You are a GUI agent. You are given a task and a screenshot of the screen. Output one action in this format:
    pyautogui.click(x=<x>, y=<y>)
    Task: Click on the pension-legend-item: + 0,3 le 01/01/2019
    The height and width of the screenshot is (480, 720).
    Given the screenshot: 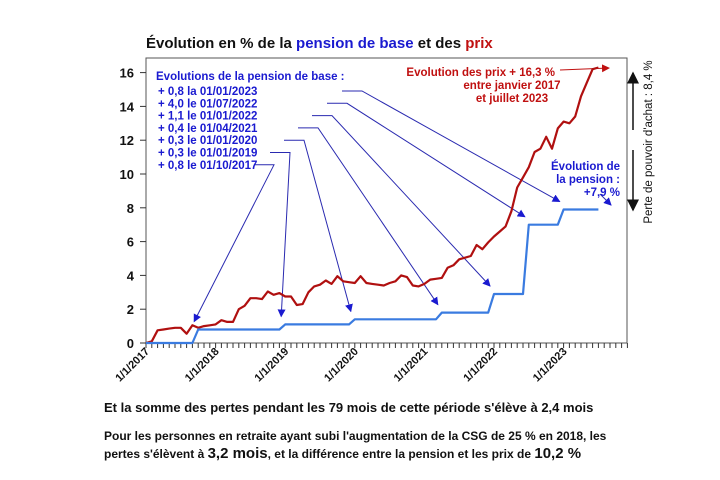 What is the action you would take?
    pyautogui.click(x=207, y=154)
    